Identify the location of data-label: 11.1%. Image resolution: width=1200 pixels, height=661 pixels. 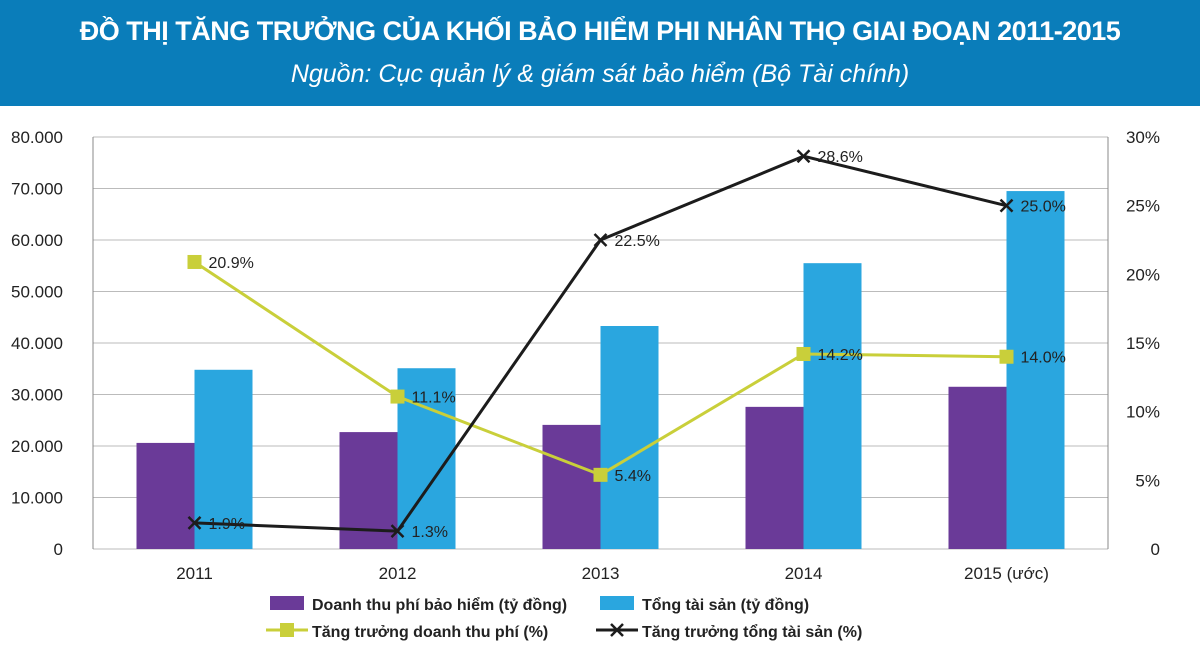
(434, 398).